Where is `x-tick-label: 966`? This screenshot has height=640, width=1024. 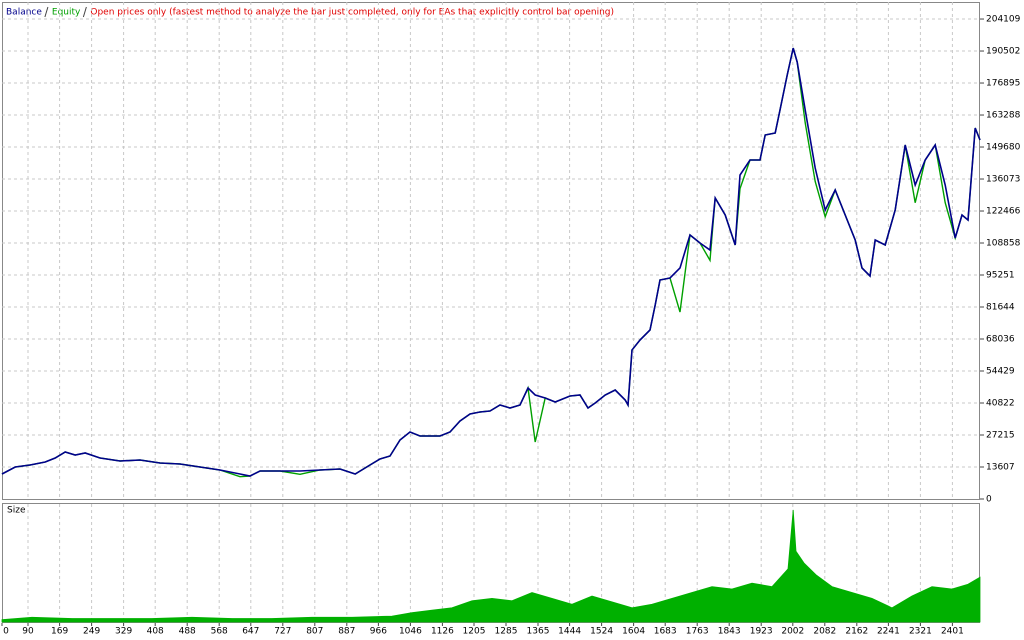
x-tick-label: 966 is located at coordinates (378, 632).